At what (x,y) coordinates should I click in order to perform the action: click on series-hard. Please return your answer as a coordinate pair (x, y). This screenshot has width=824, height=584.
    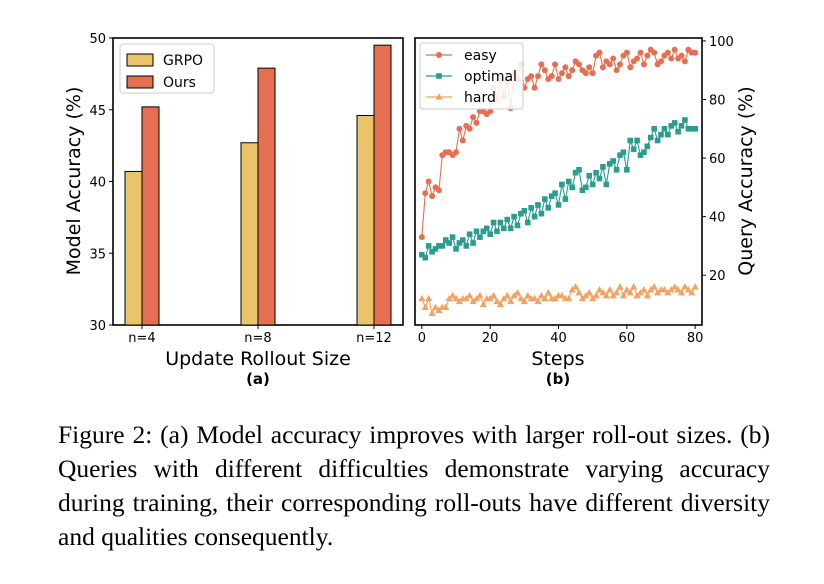
    Looking at the image, I should click on (558, 299).